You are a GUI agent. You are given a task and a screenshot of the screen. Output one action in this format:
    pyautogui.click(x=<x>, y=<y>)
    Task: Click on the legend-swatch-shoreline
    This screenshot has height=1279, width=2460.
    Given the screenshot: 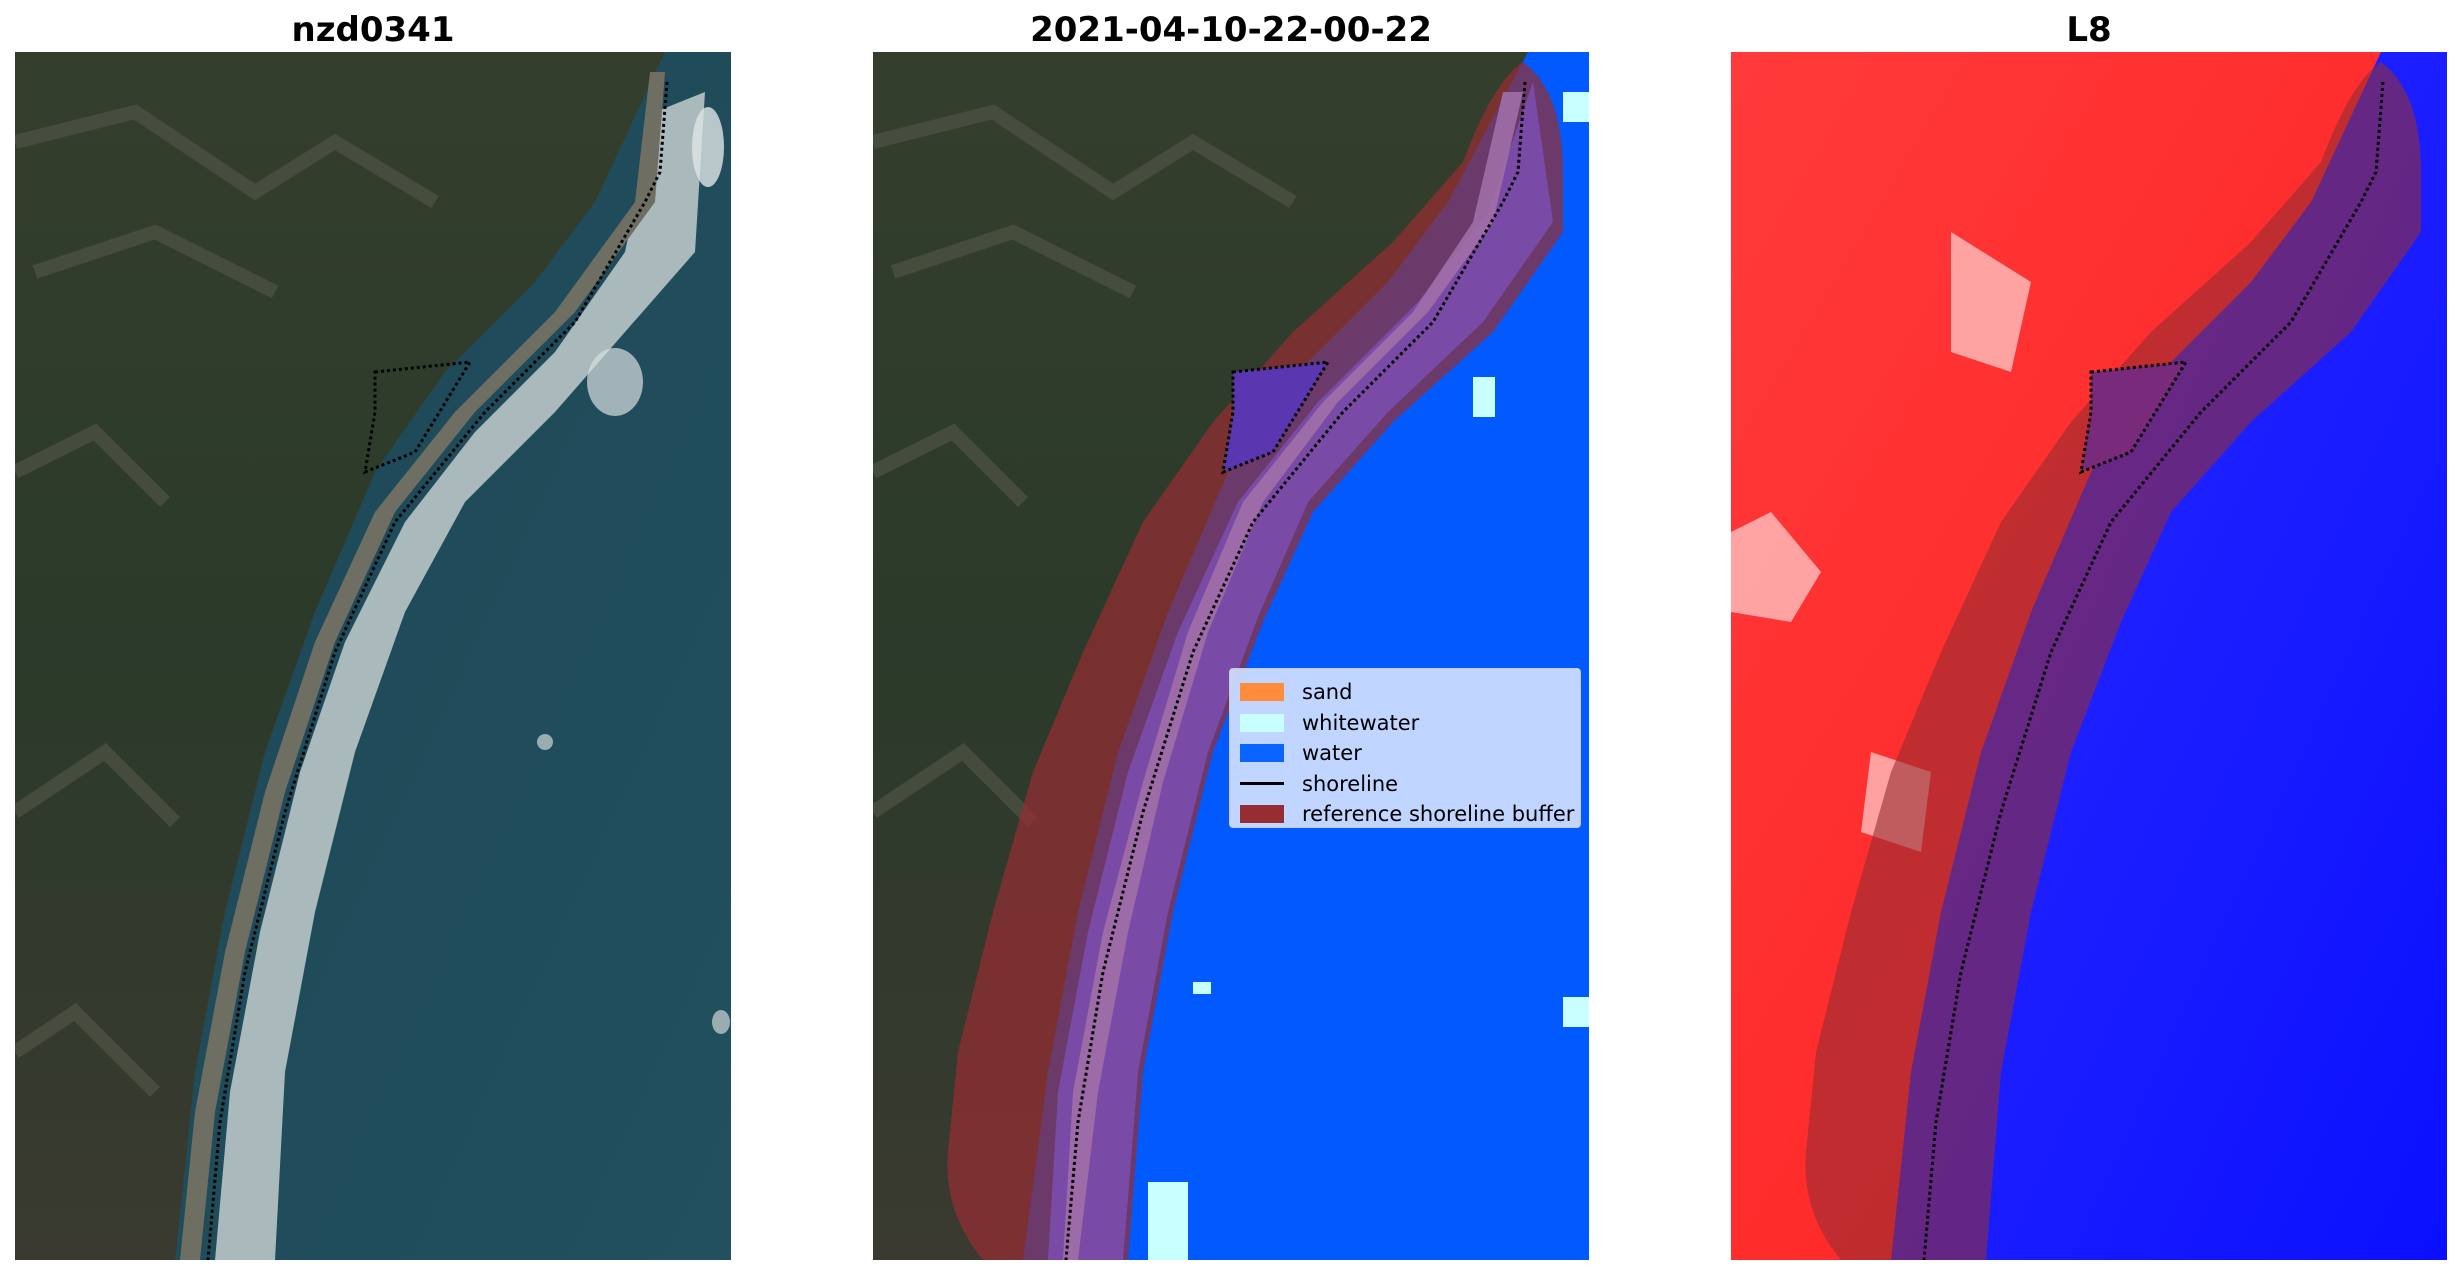 What is the action you would take?
    pyautogui.click(x=1262, y=784)
    